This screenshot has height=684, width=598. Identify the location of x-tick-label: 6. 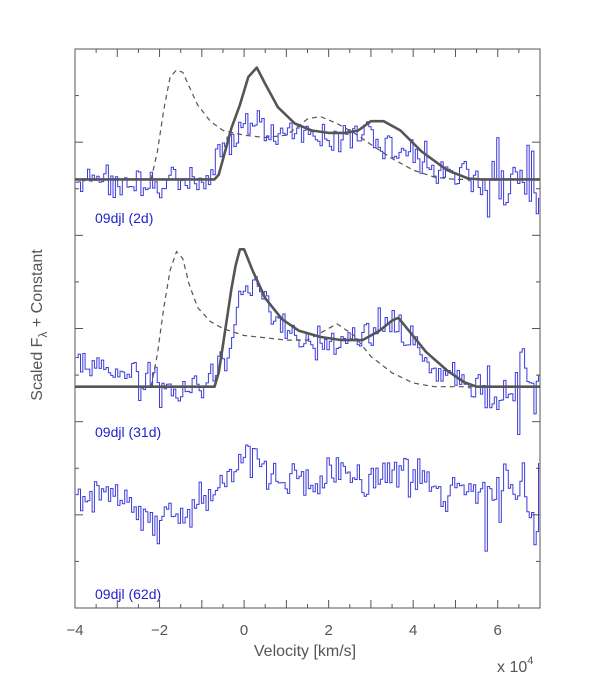
(498, 630).